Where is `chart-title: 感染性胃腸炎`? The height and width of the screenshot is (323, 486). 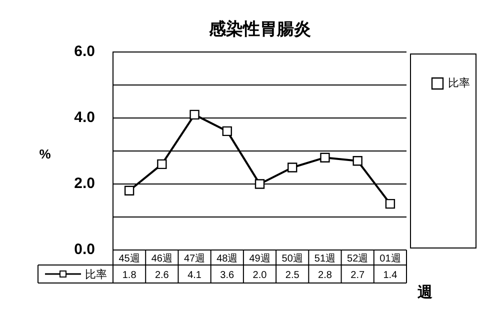 chart-title: 感染性胃腸炎 is located at coordinates (259, 29).